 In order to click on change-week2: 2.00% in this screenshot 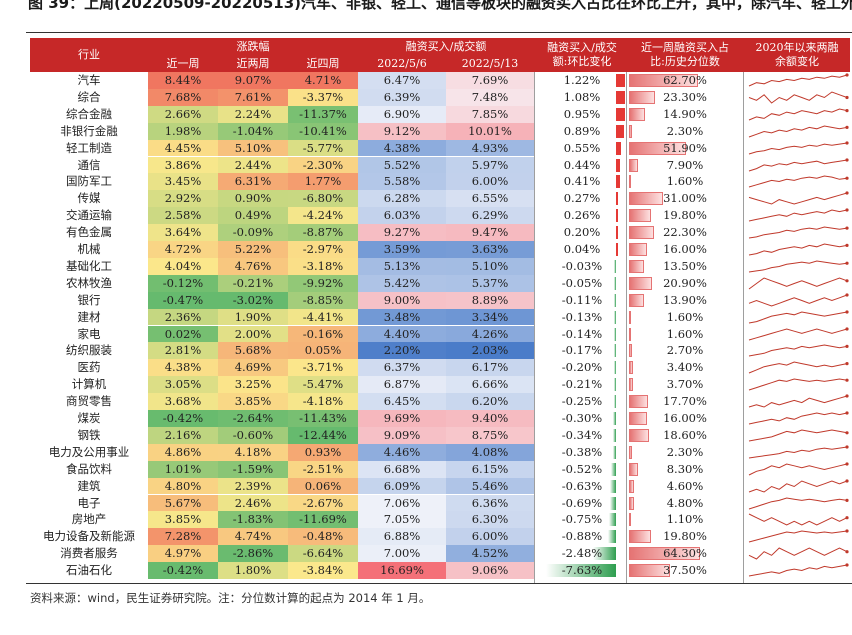, I will do `click(253, 334)`.